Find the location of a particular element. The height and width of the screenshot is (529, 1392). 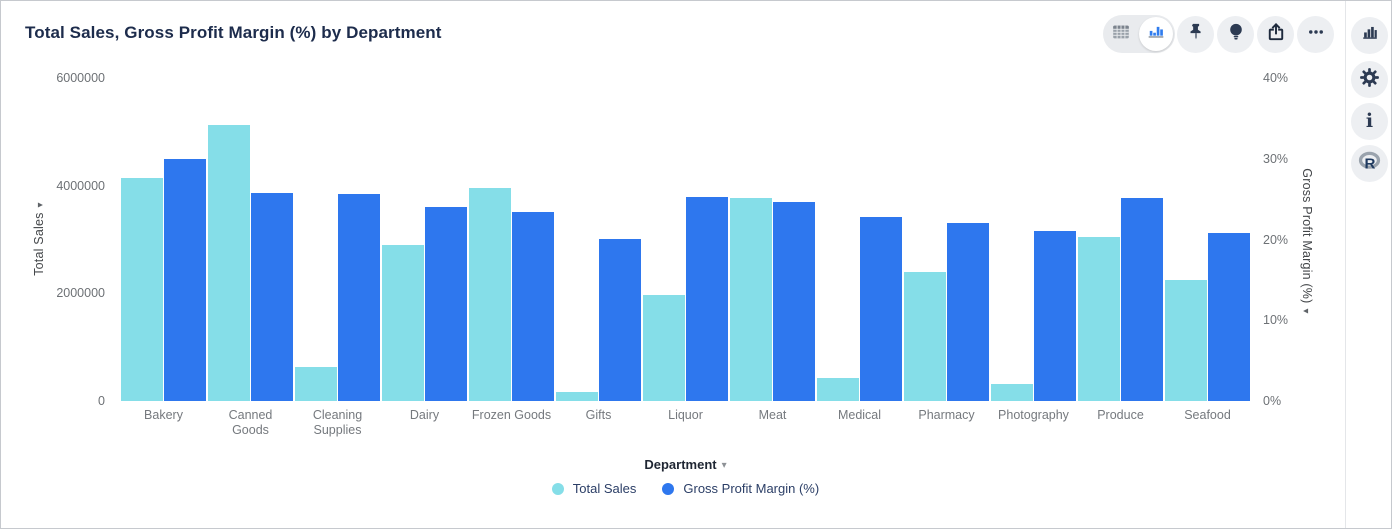

x-tick-label: Dairy is located at coordinates (424, 415).